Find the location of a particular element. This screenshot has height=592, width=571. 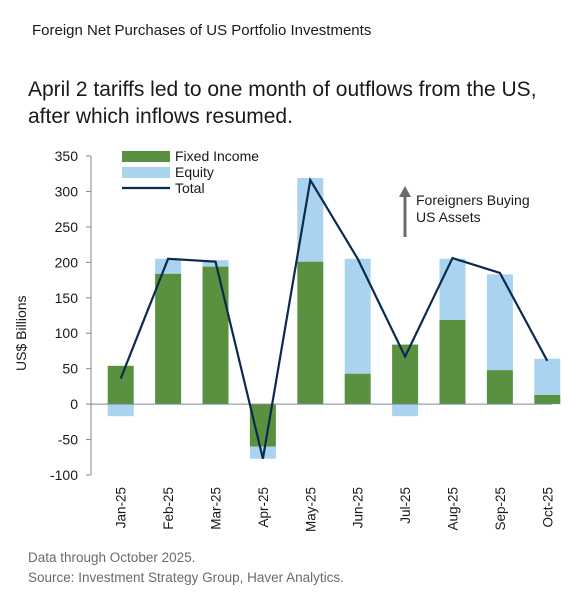

legend-swatch-equity is located at coordinates (146, 172).